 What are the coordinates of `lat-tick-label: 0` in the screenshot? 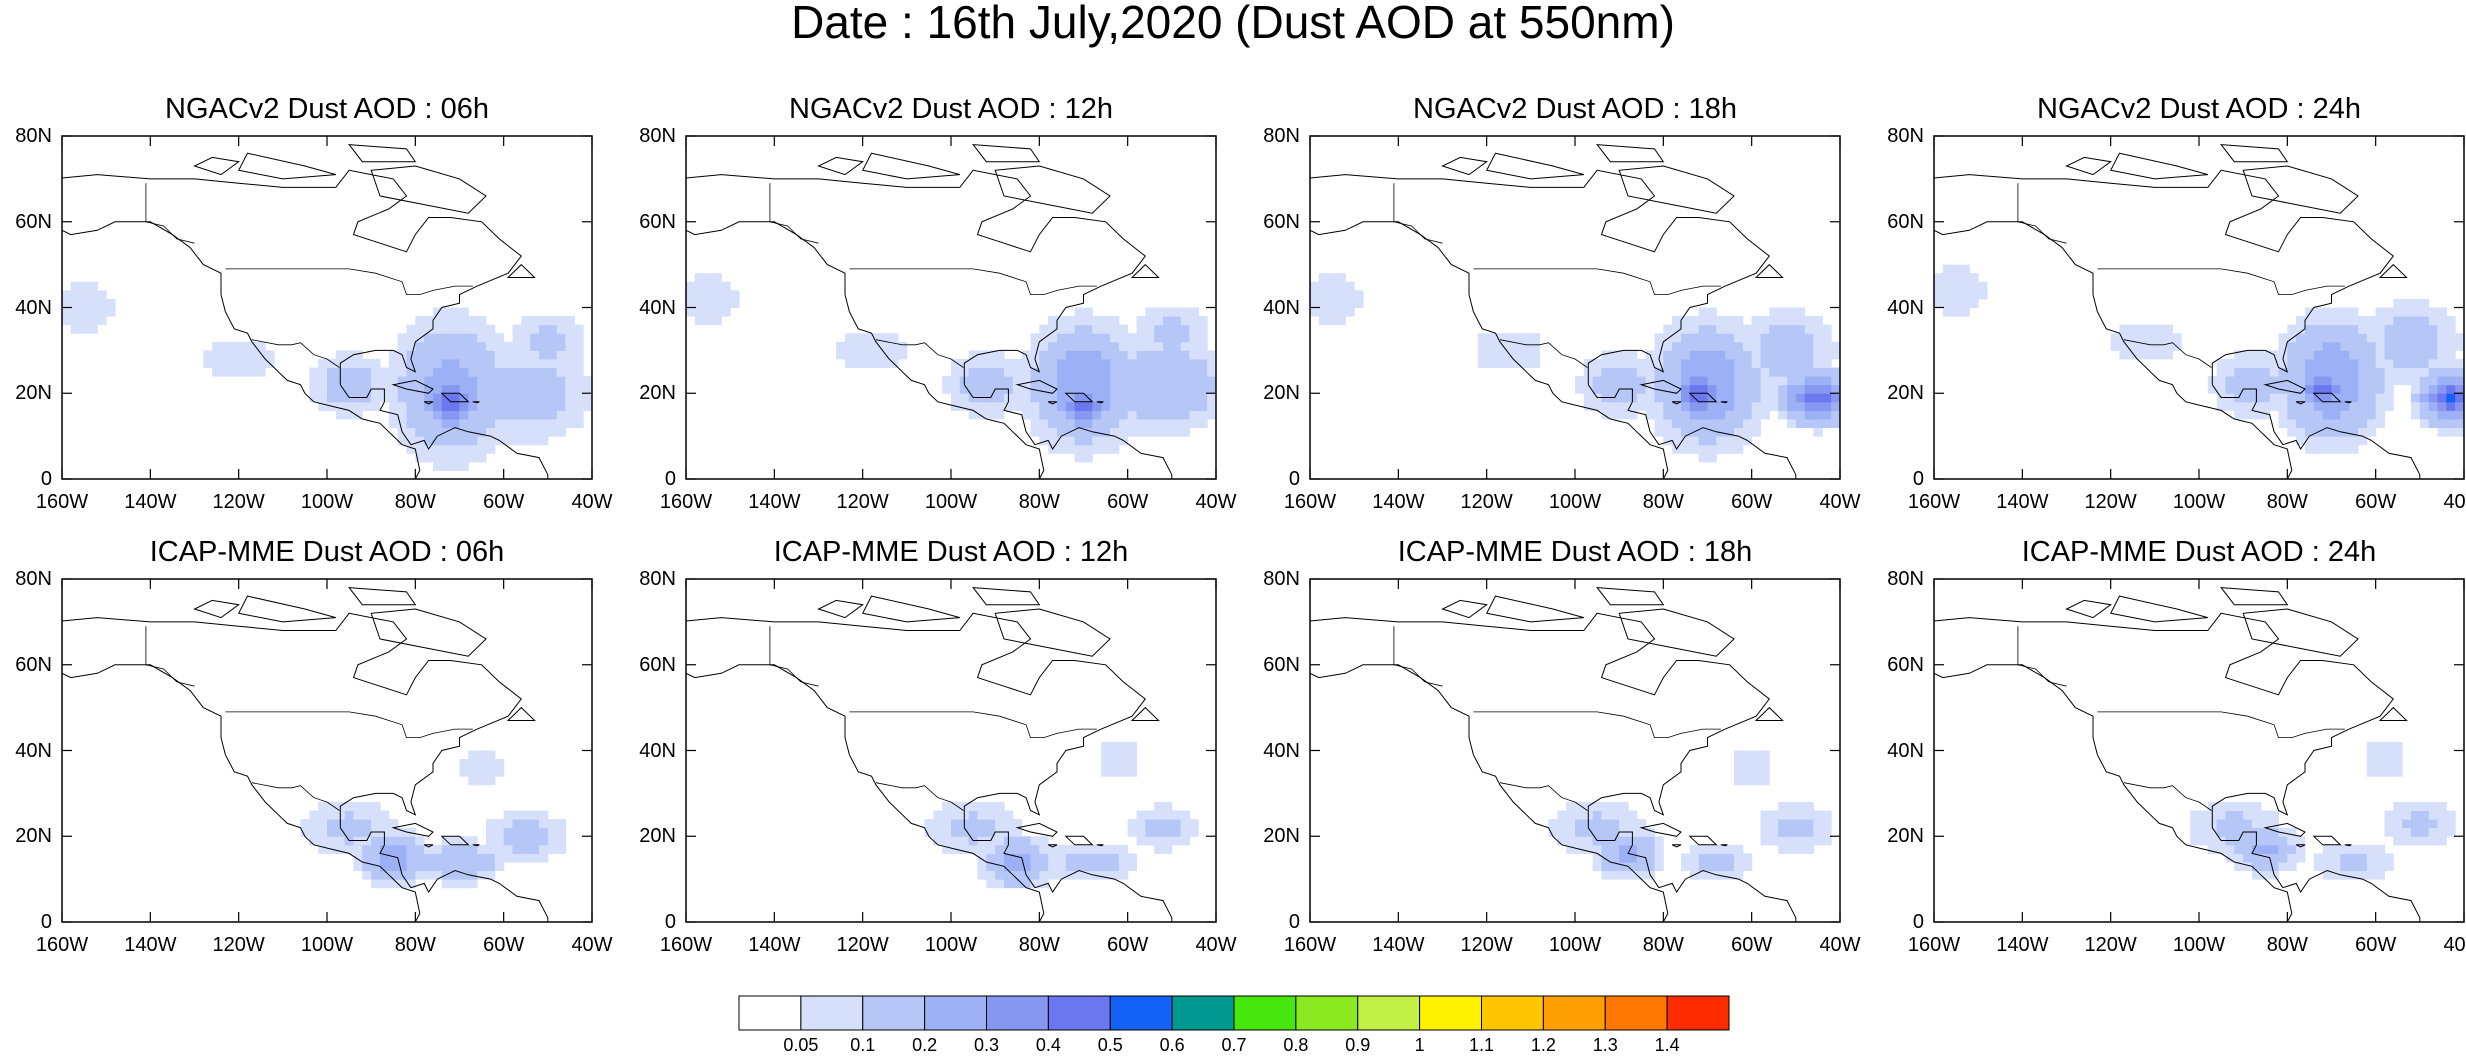 It's located at (670, 922).